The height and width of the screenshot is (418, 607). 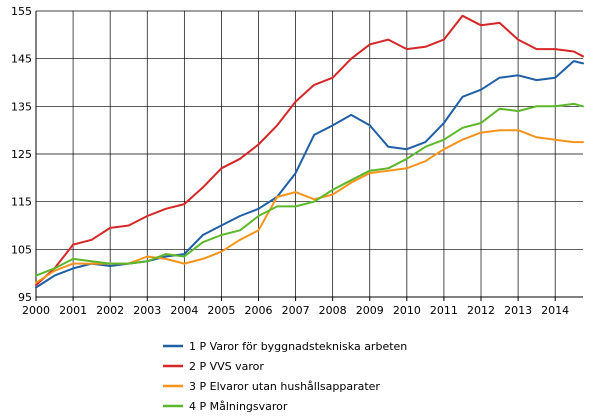 What do you see at coordinates (555, 310) in the screenshot?
I see `x-tick-label-2014: 2014` at bounding box center [555, 310].